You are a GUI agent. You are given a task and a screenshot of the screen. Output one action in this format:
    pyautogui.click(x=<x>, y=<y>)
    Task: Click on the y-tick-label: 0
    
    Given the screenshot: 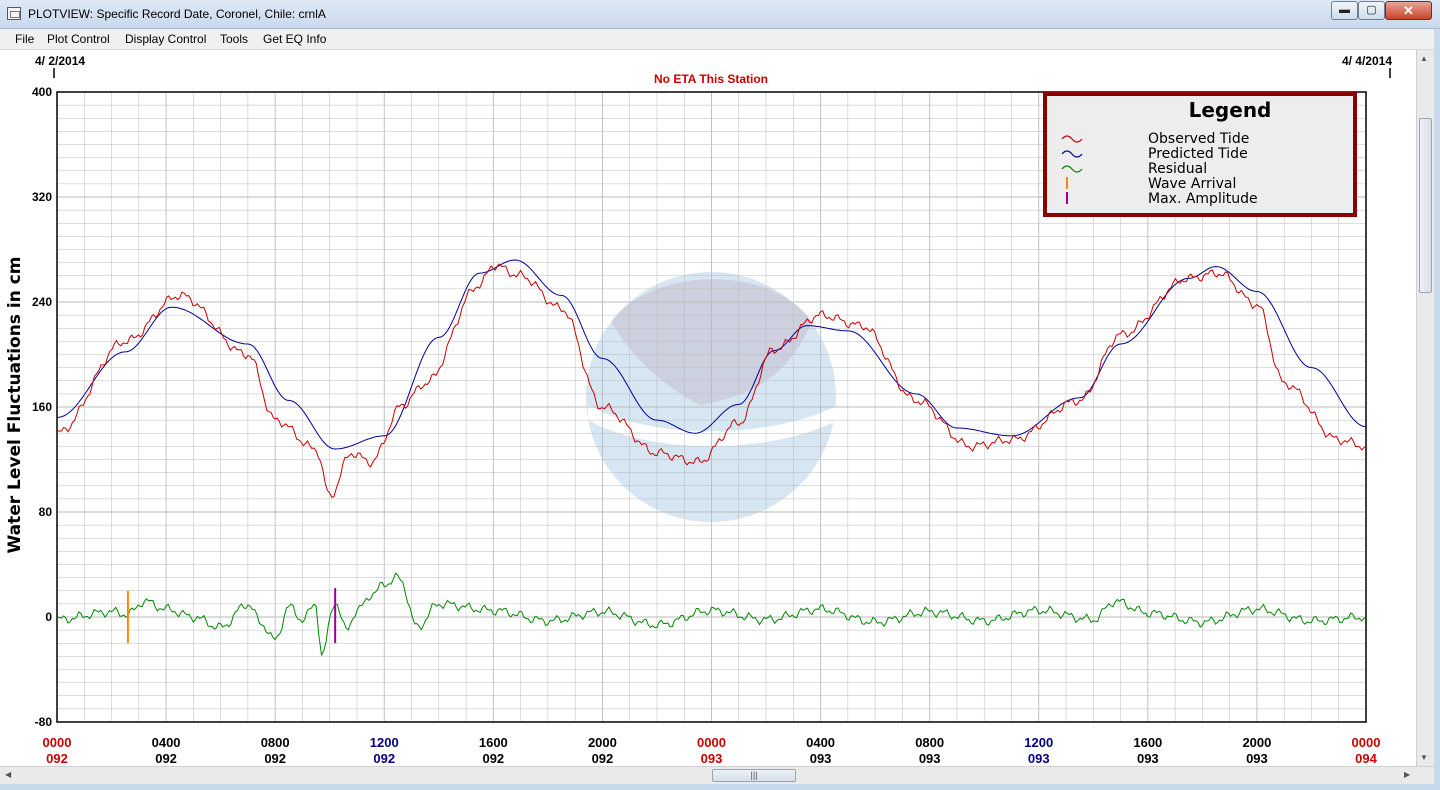 What is the action you would take?
    pyautogui.click(x=48, y=617)
    